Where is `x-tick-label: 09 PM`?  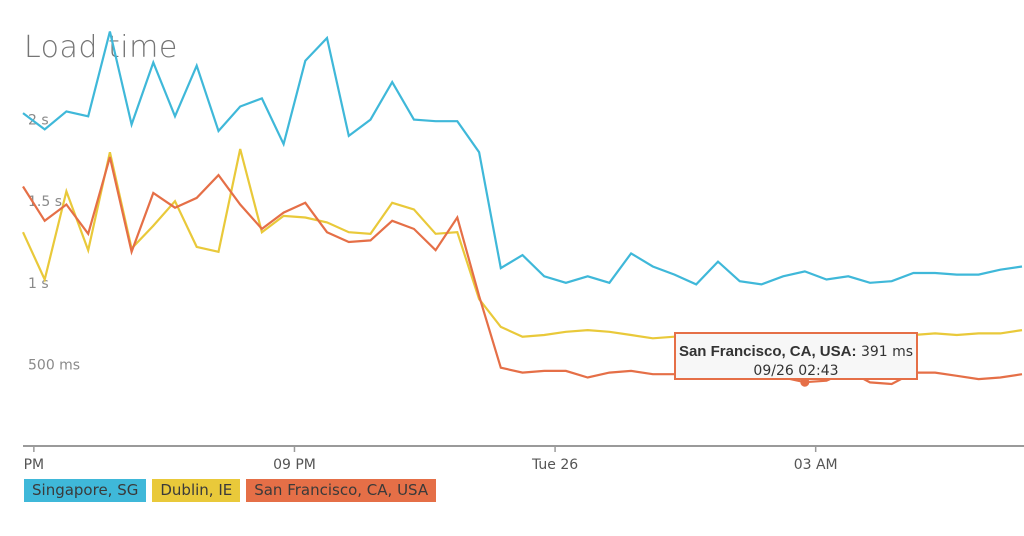 x-tick-label: 09 PM is located at coordinates (294, 465).